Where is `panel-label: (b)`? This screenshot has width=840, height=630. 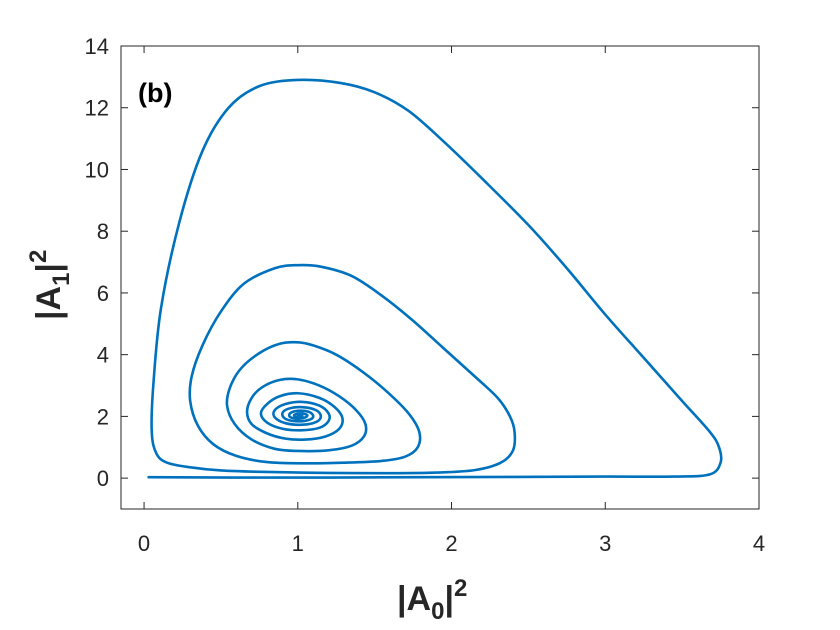 panel-label: (b) is located at coordinates (155, 93).